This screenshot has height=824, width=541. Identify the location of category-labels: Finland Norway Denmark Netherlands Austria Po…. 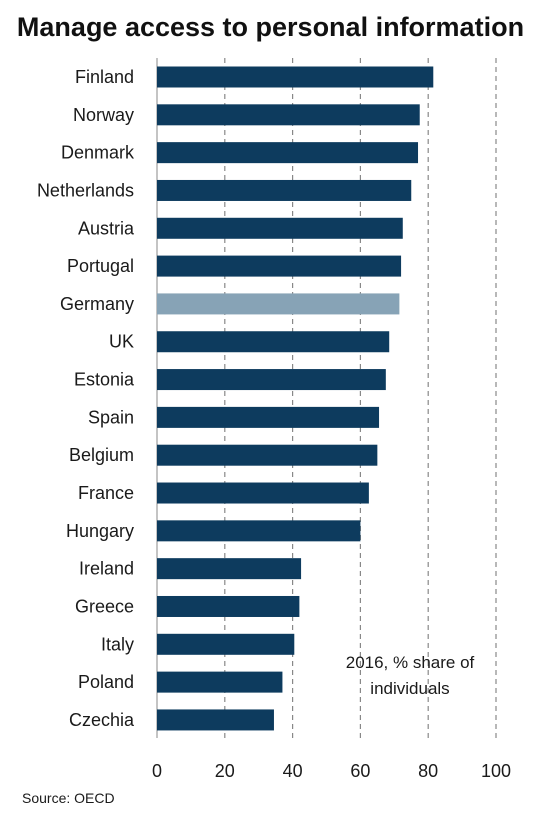
(86, 398).